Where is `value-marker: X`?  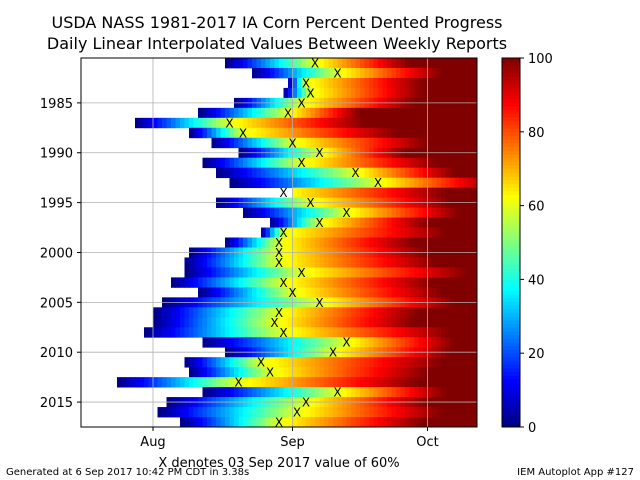
value-marker: X is located at coordinates (337, 73).